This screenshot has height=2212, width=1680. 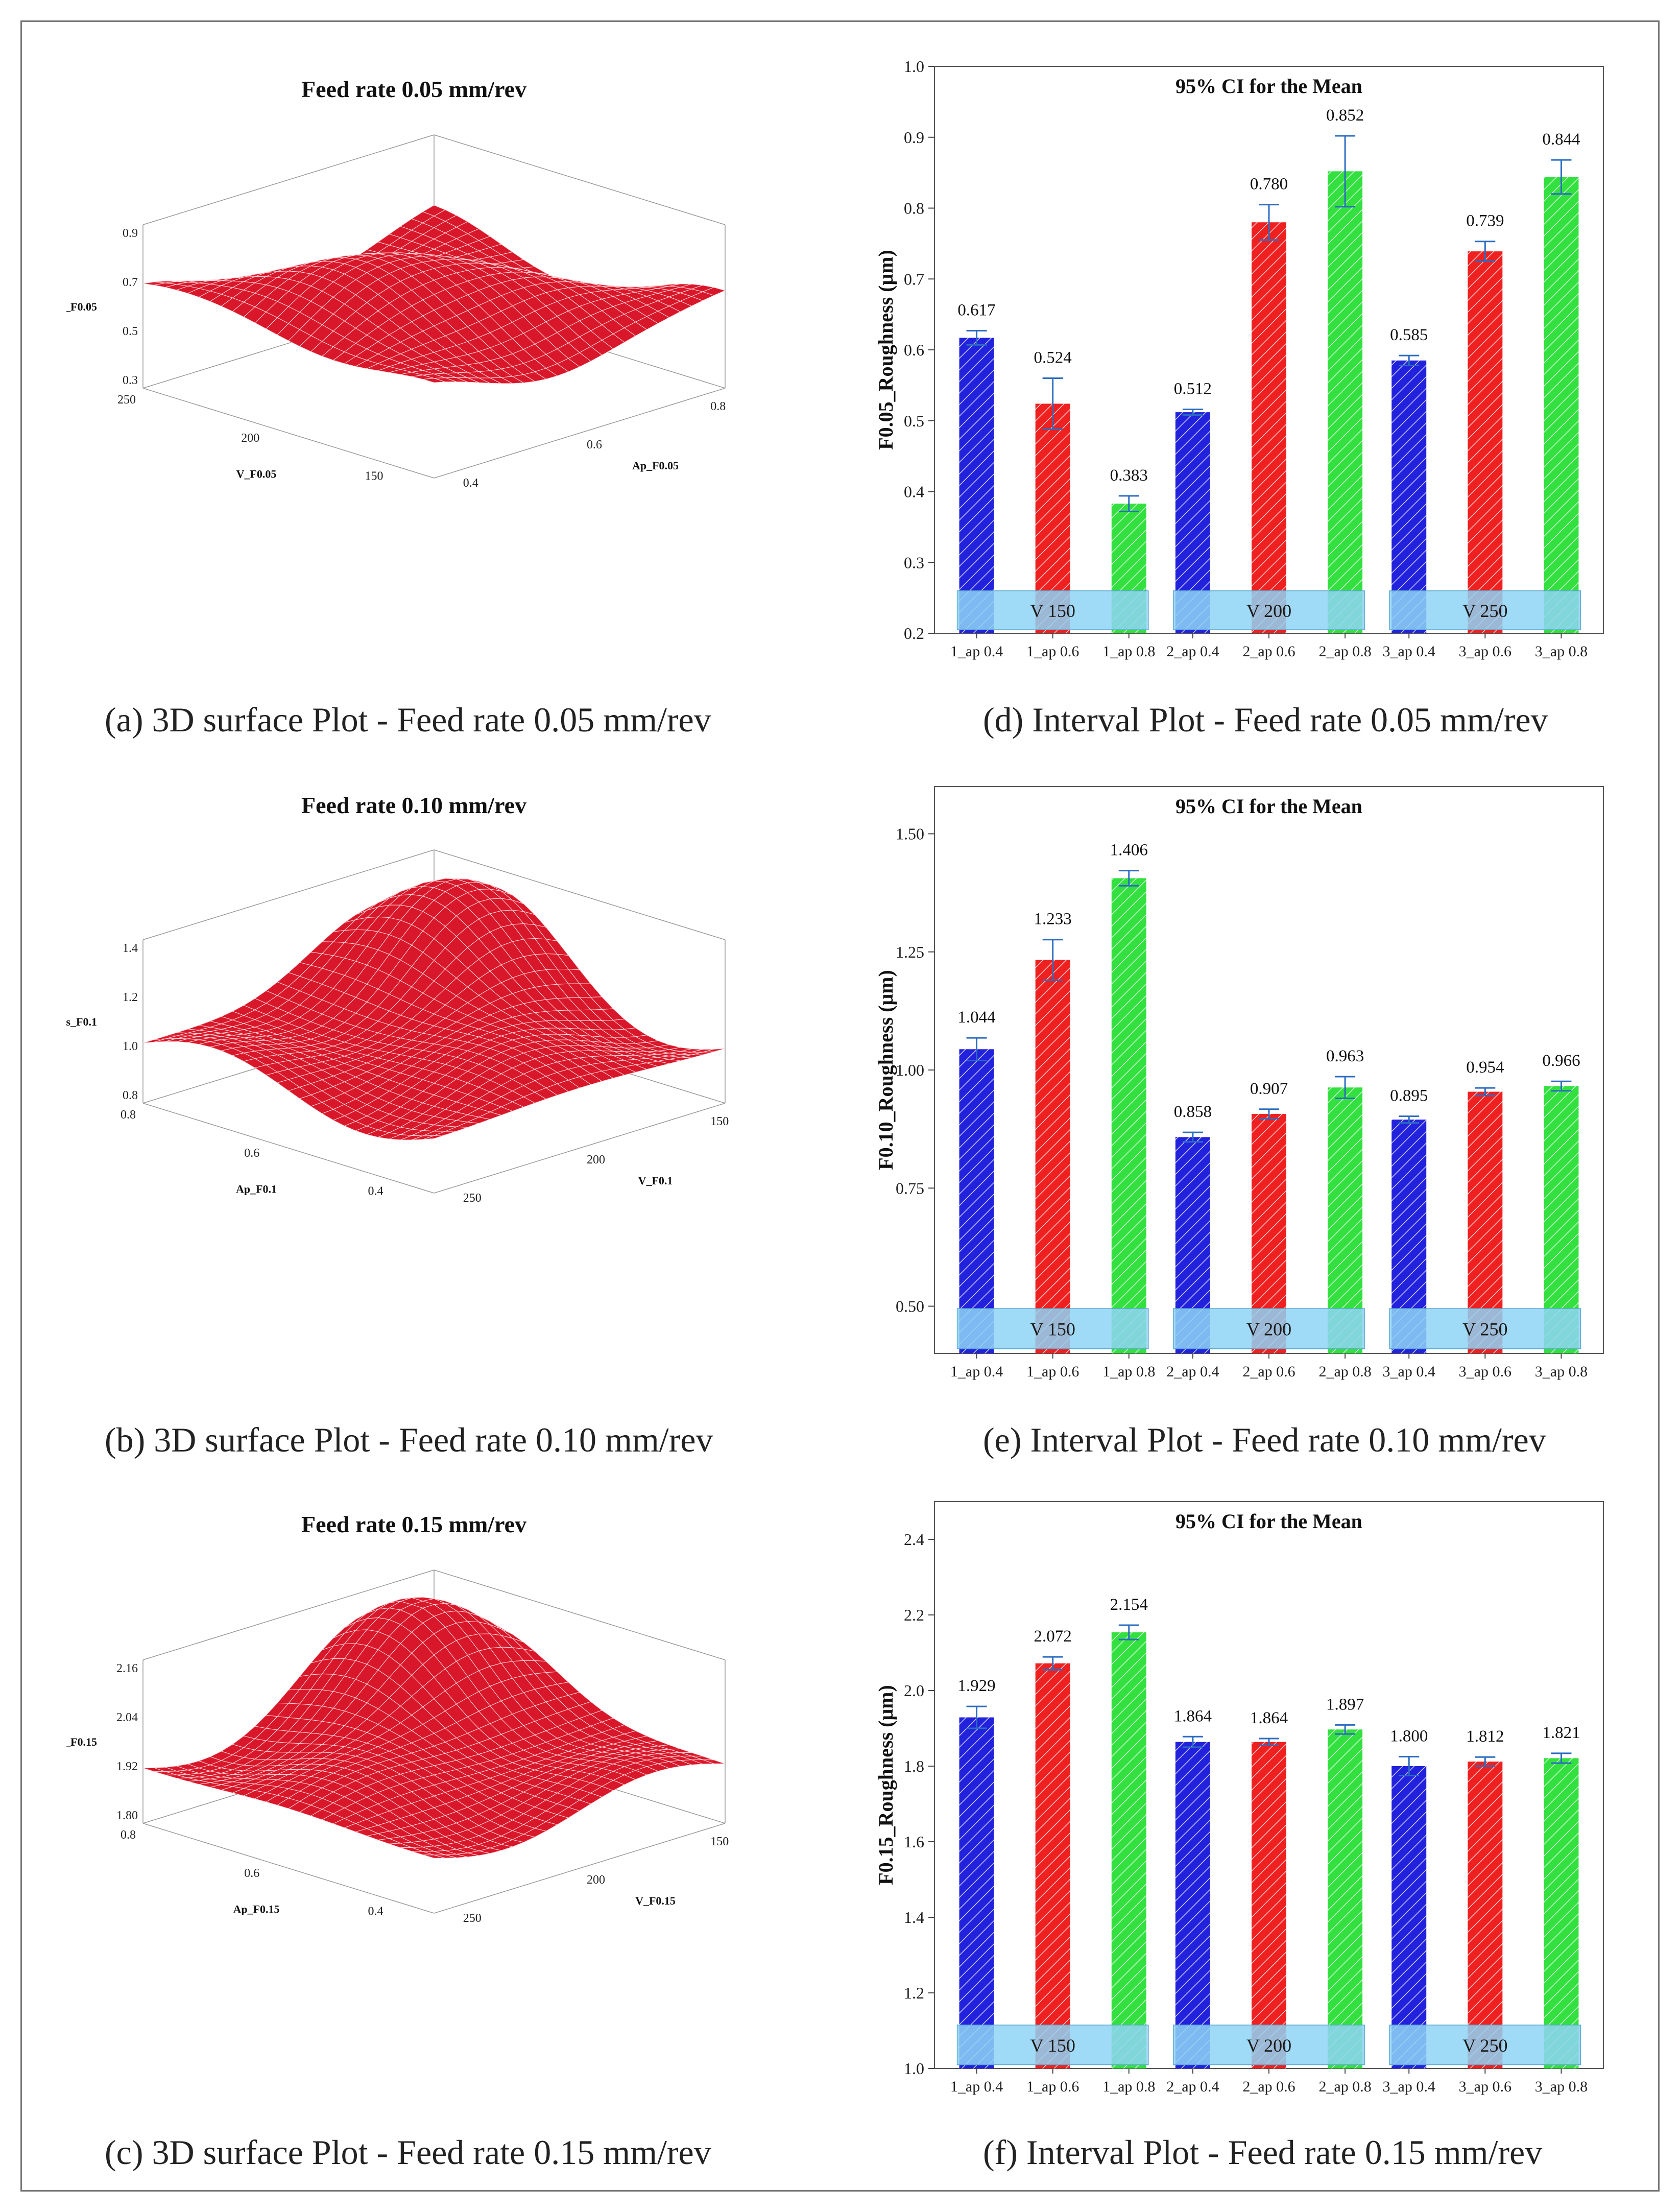 What do you see at coordinates (655, 466) in the screenshot?
I see `right-axis-label: Ap_F0.05` at bounding box center [655, 466].